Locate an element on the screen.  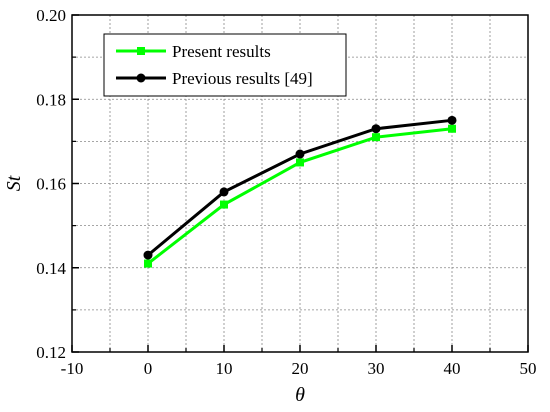
y-tick-label: 0.12 is located at coordinates (51, 352).